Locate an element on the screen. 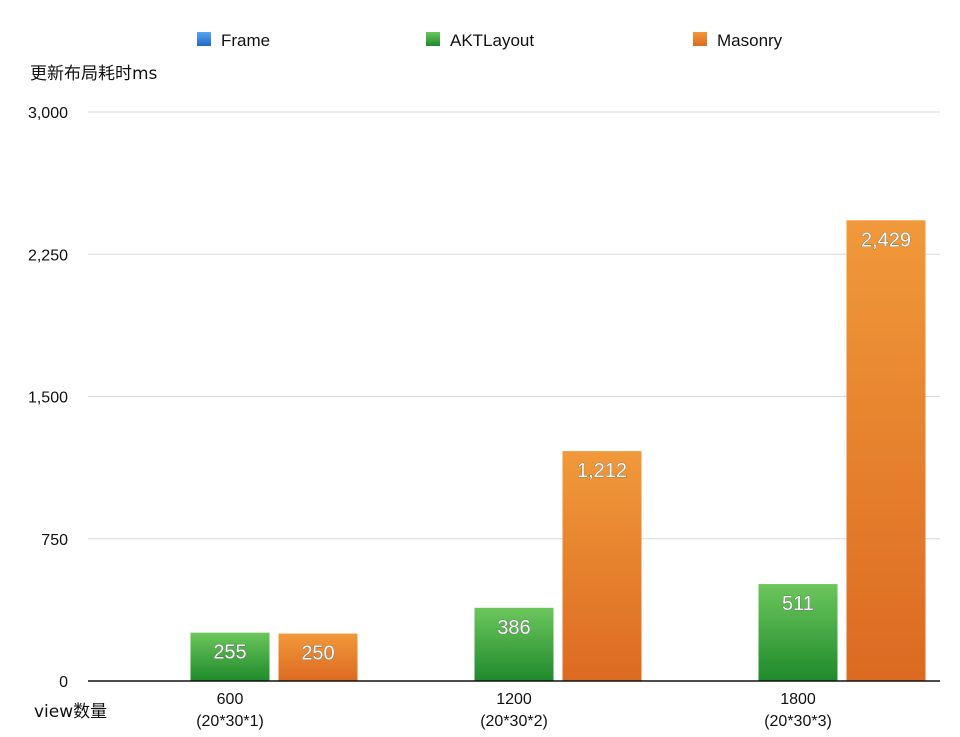 The width and height of the screenshot is (960, 737). y-tick-label: 1,500 is located at coordinates (48, 398).